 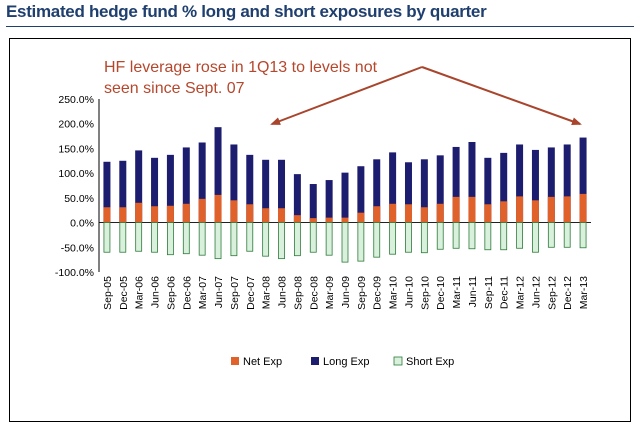 What do you see at coordinates (409, 292) in the screenshot?
I see `x-tick-label: Jun-10` at bounding box center [409, 292].